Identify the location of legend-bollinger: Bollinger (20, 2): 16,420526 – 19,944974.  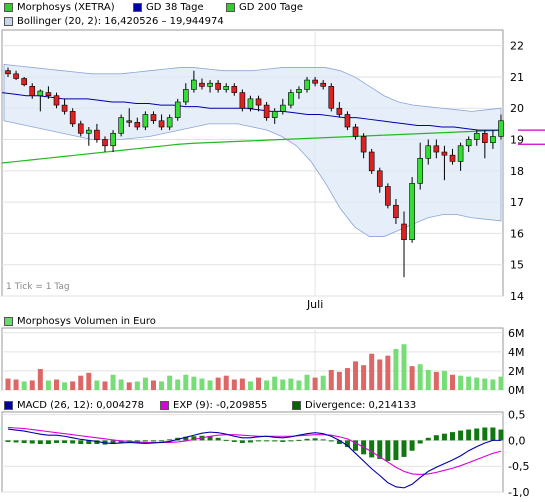
(114, 21).